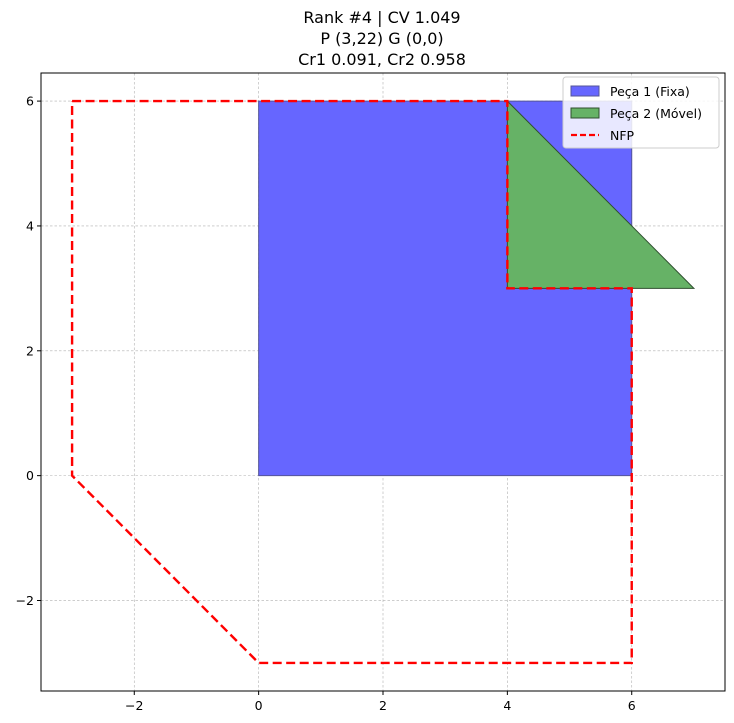 This screenshot has width=734, height=723. What do you see at coordinates (622, 135) in the screenshot?
I see `legend-label-nfp: NFP` at bounding box center [622, 135].